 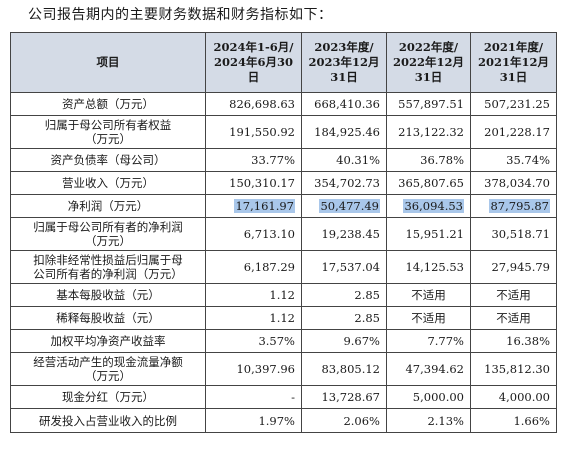 I want to click on table-cell: 36,094.53, so click(x=428, y=206).